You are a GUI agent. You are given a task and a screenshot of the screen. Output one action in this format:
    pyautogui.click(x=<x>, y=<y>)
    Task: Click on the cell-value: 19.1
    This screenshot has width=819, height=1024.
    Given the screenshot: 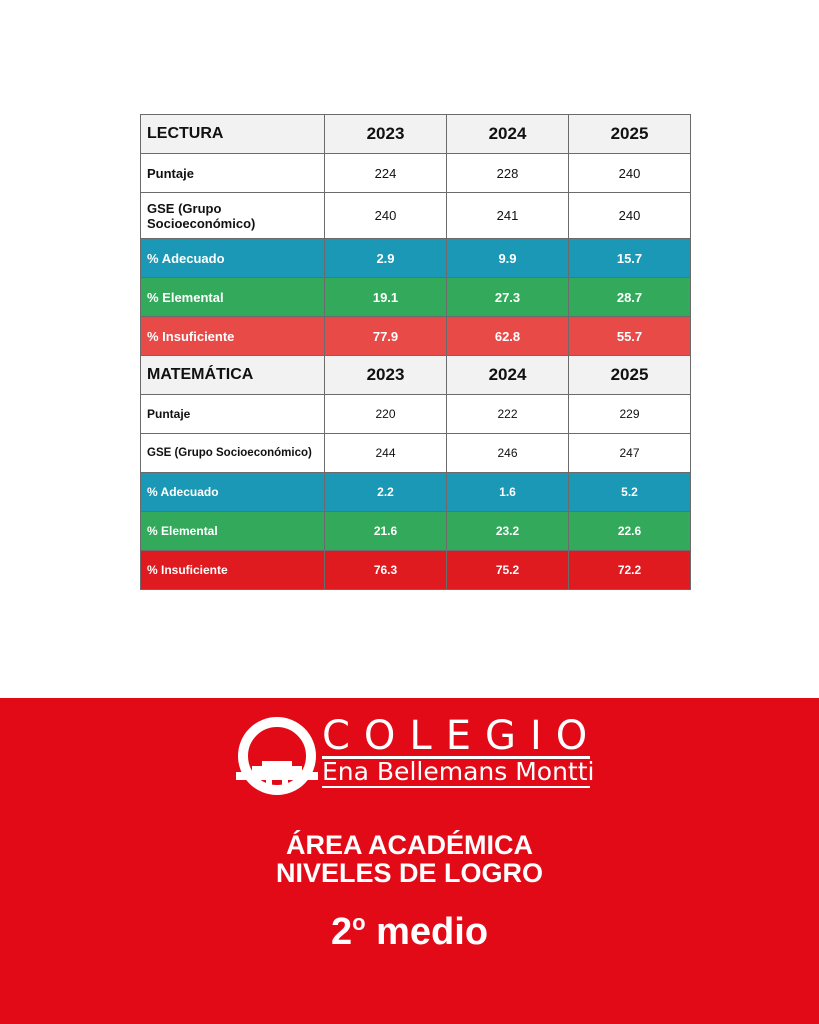 What is the action you would take?
    pyautogui.click(x=385, y=297)
    